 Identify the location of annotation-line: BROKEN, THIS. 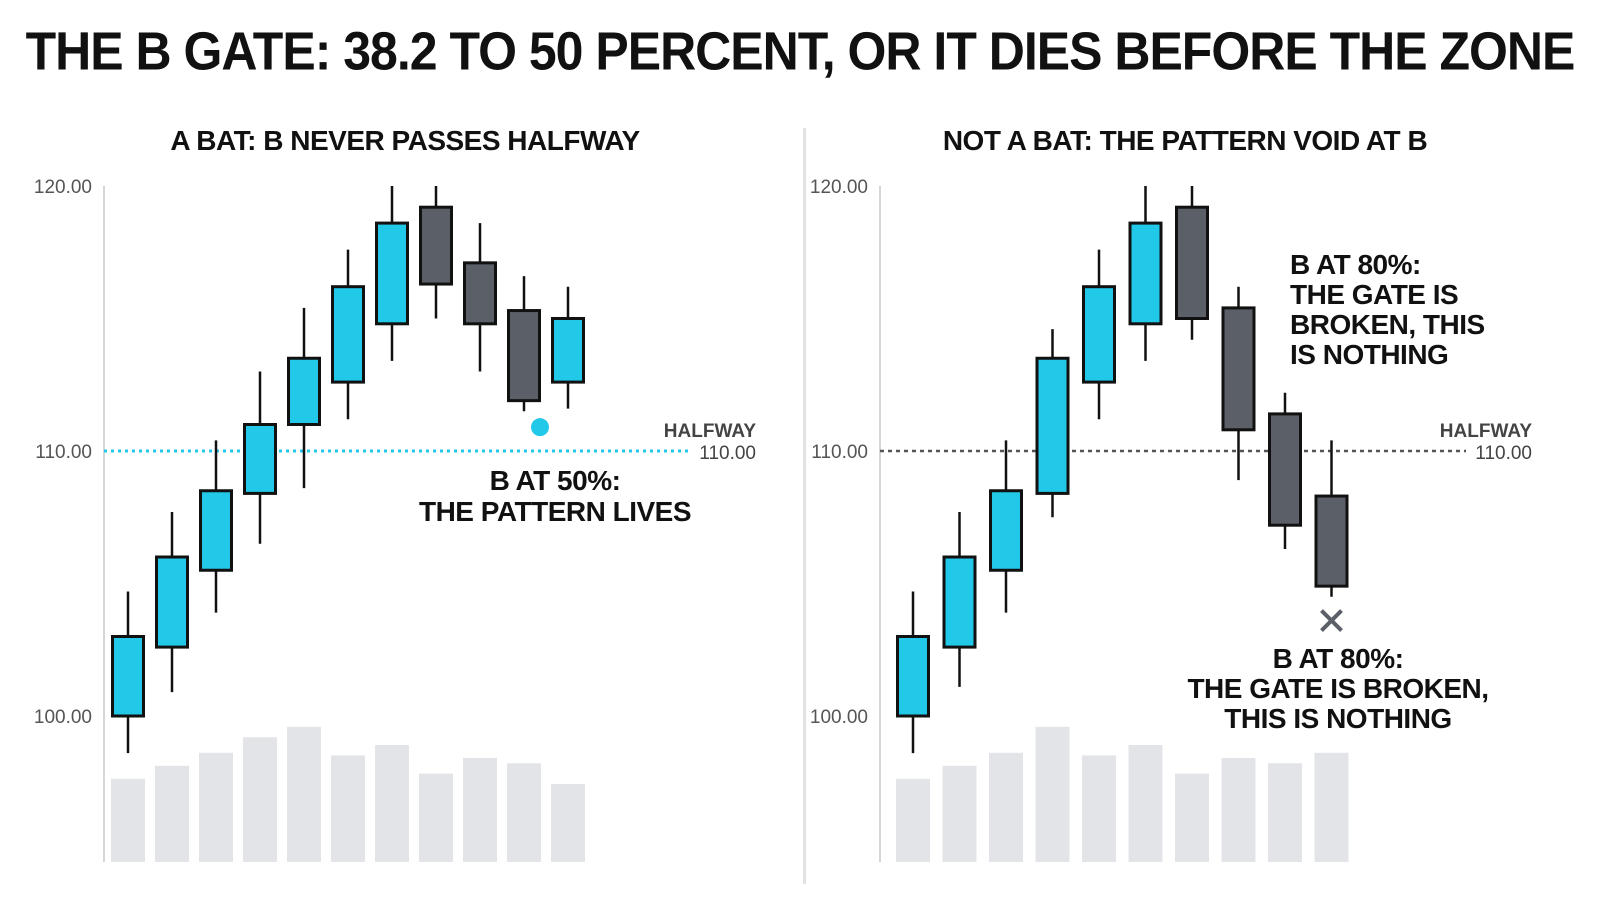
(1387, 324).